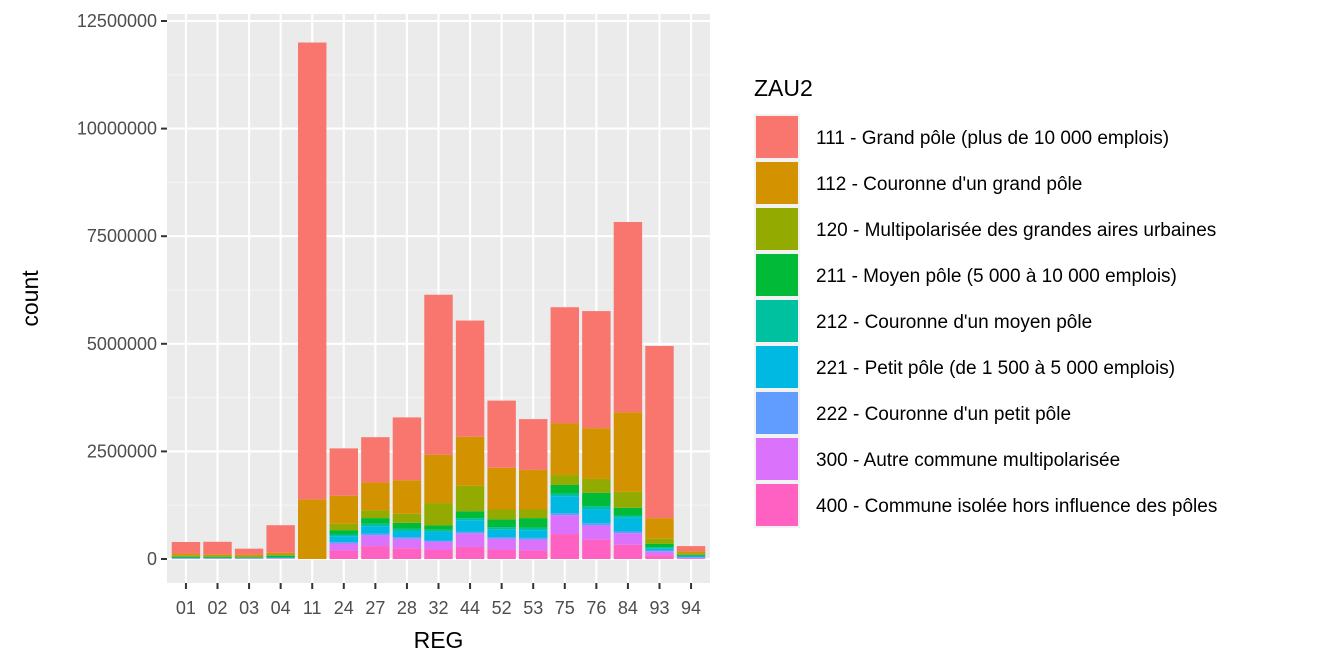 This screenshot has width=1344, height=672. What do you see at coordinates (186, 608) in the screenshot?
I see `x-tick-label: 01` at bounding box center [186, 608].